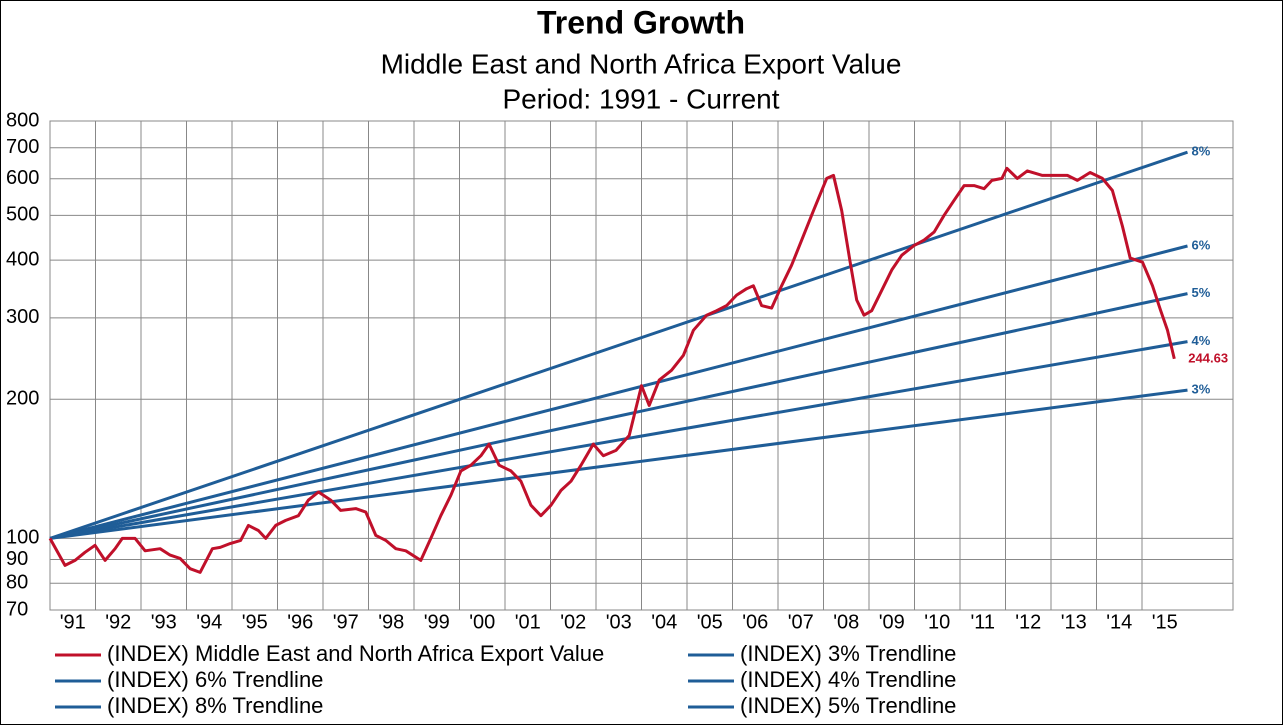 The image size is (1283, 725). I want to click on x-tick-label: '09, so click(892, 622).